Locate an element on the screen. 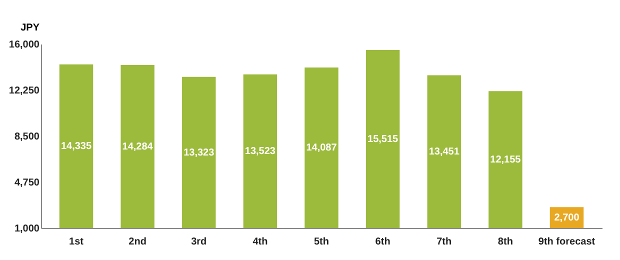 The width and height of the screenshot is (620, 260). data-label: 2,700 is located at coordinates (567, 218).